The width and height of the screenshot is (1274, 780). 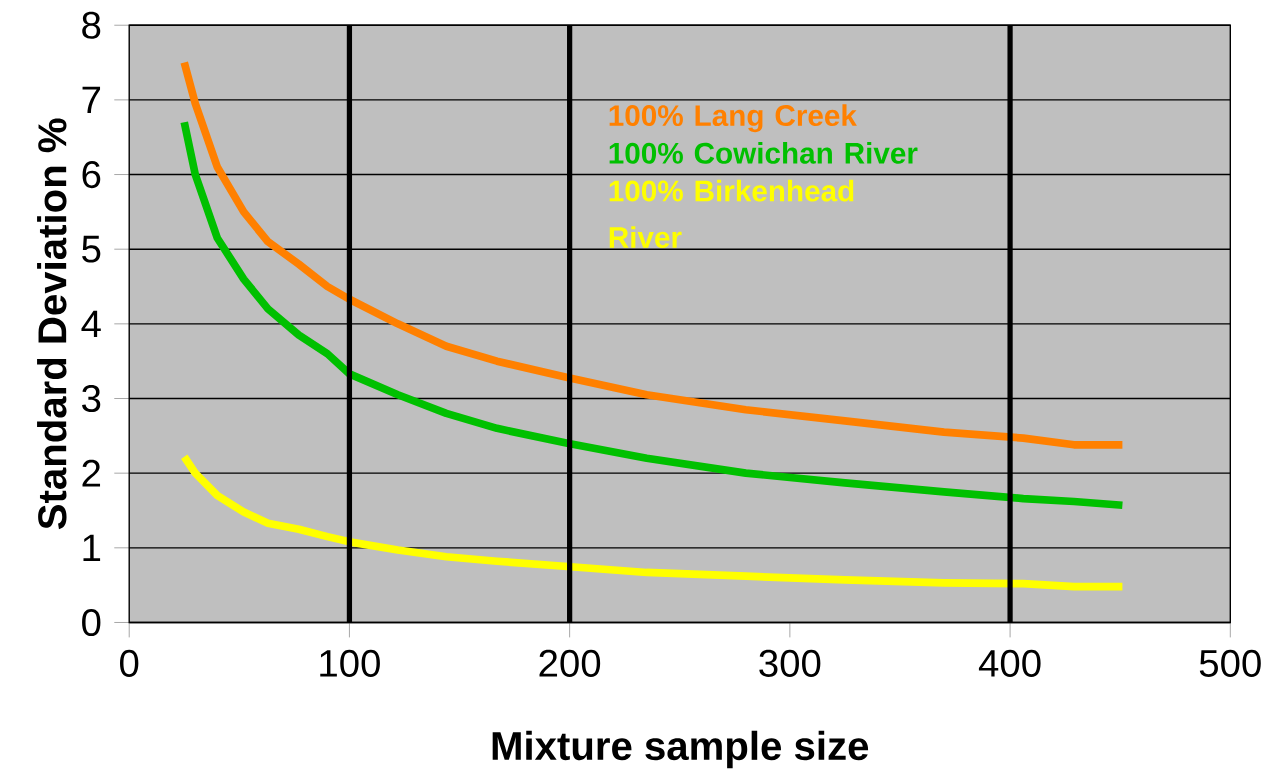 What do you see at coordinates (1230, 663) in the screenshot?
I see `x-tick-label: 500` at bounding box center [1230, 663].